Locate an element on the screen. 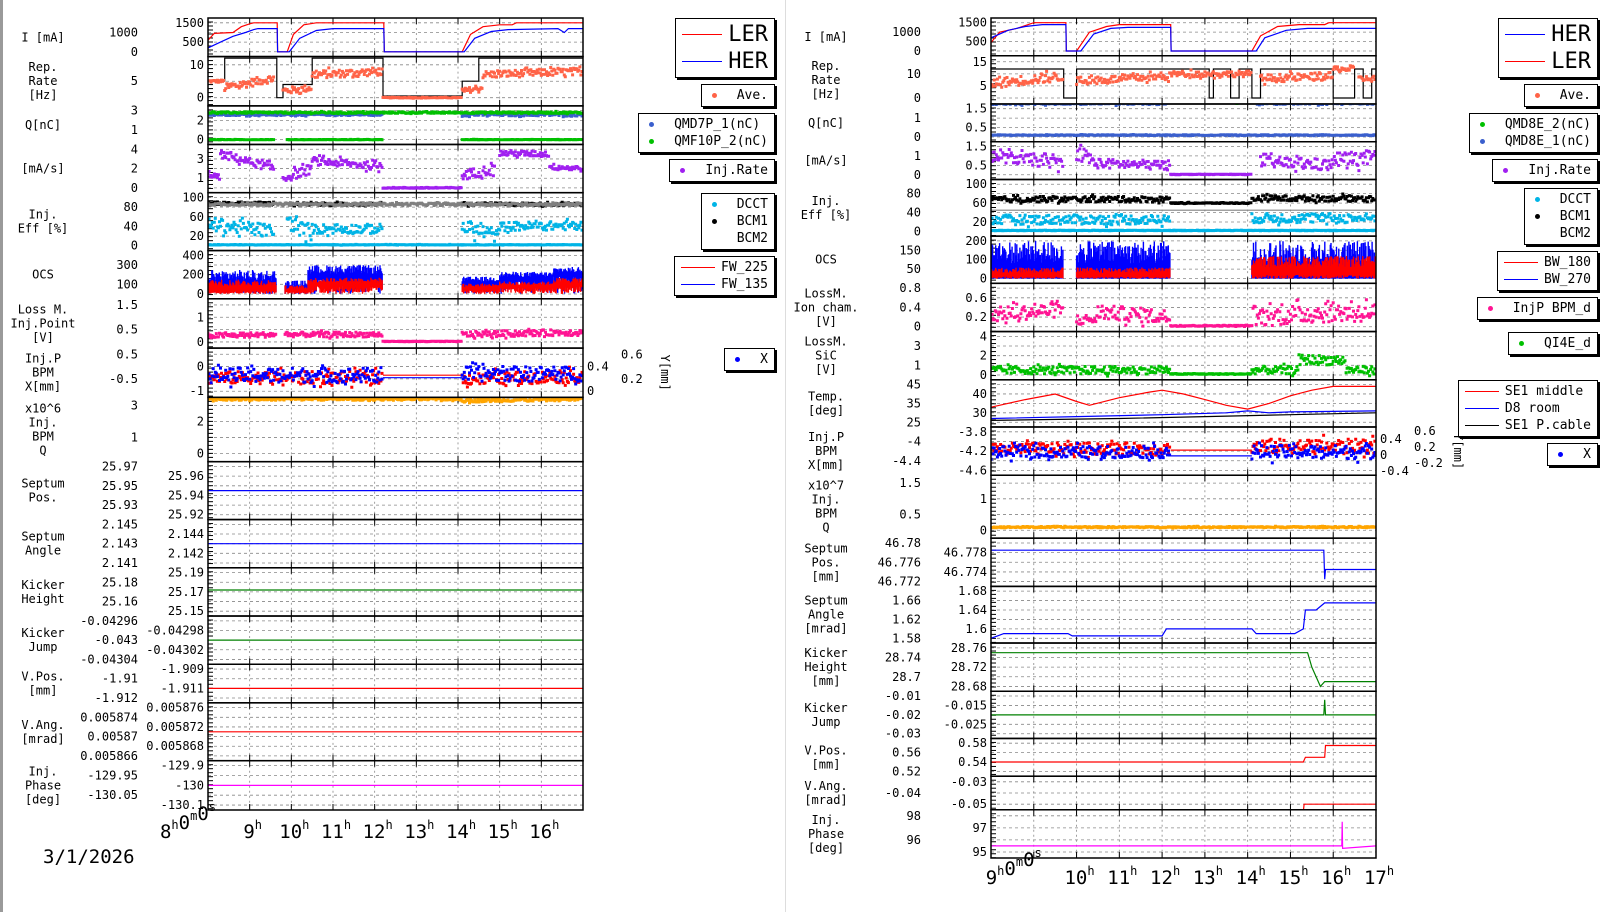 The image size is (1606, 912). legend-ler-her: LER HER is located at coordinates (725, 48).